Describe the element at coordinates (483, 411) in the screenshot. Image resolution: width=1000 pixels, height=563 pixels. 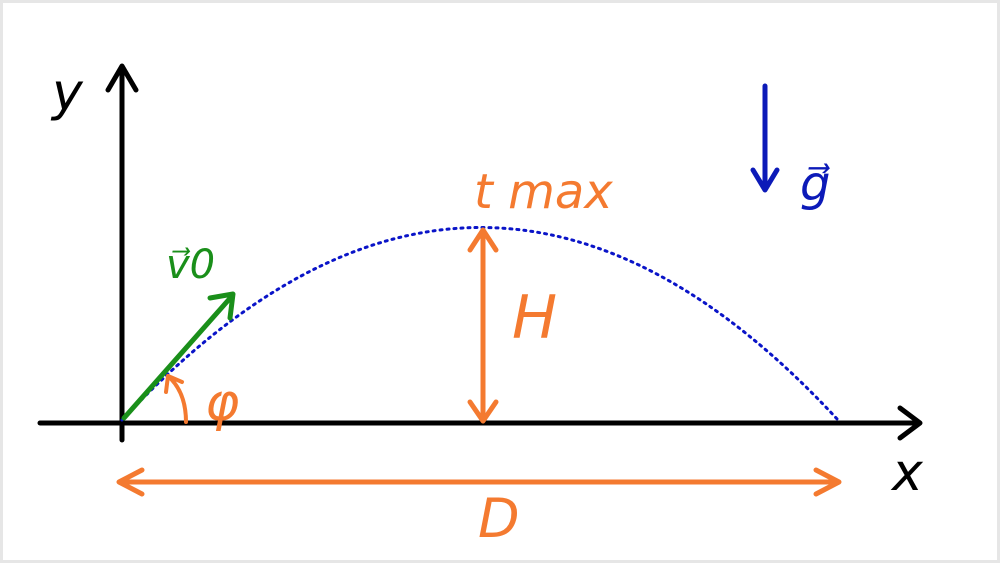
I see `height-arrowhead-bottom` at that location.